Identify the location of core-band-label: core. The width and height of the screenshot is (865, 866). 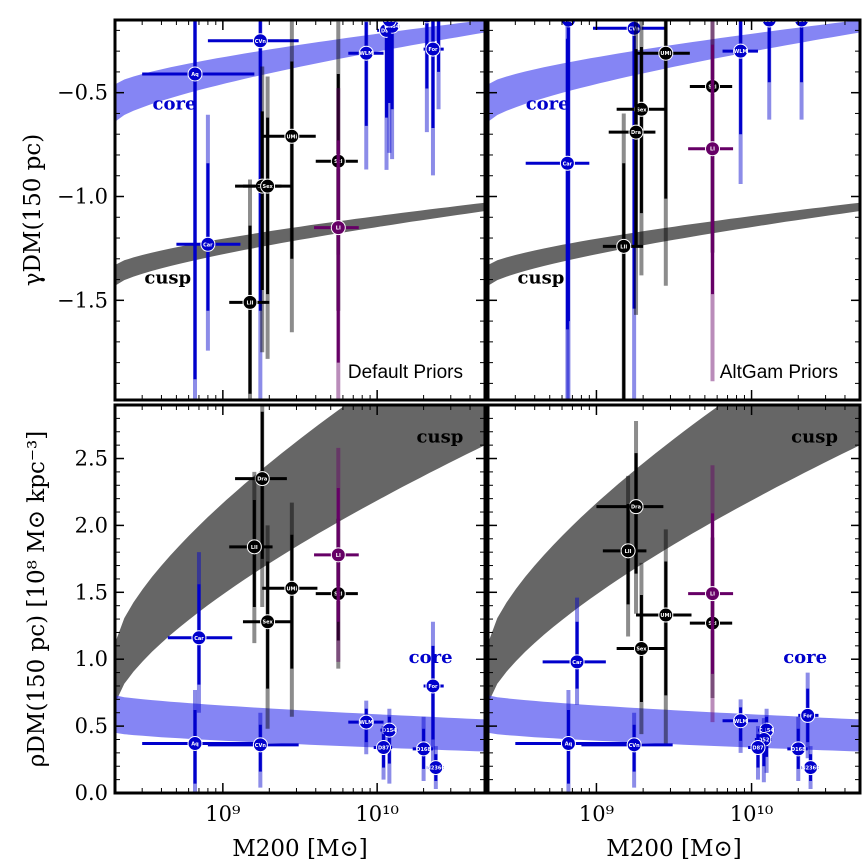
(548, 103).